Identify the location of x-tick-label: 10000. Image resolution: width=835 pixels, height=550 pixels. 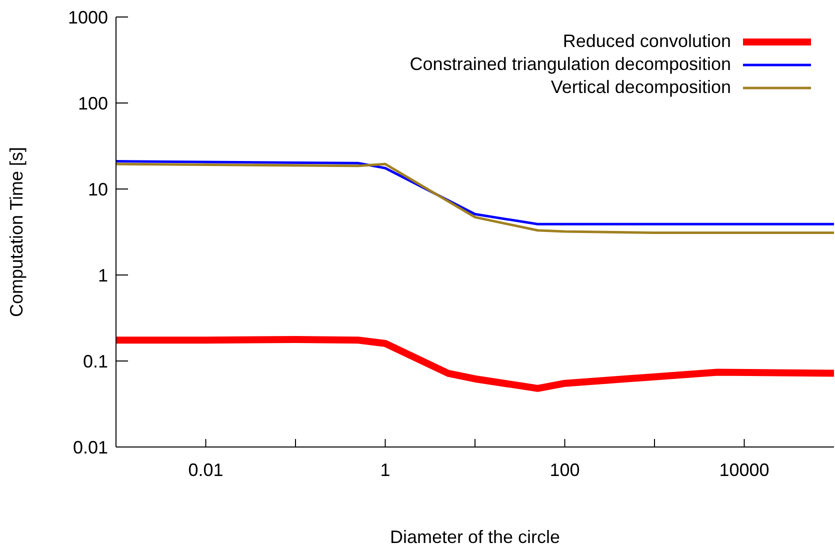
(744, 470).